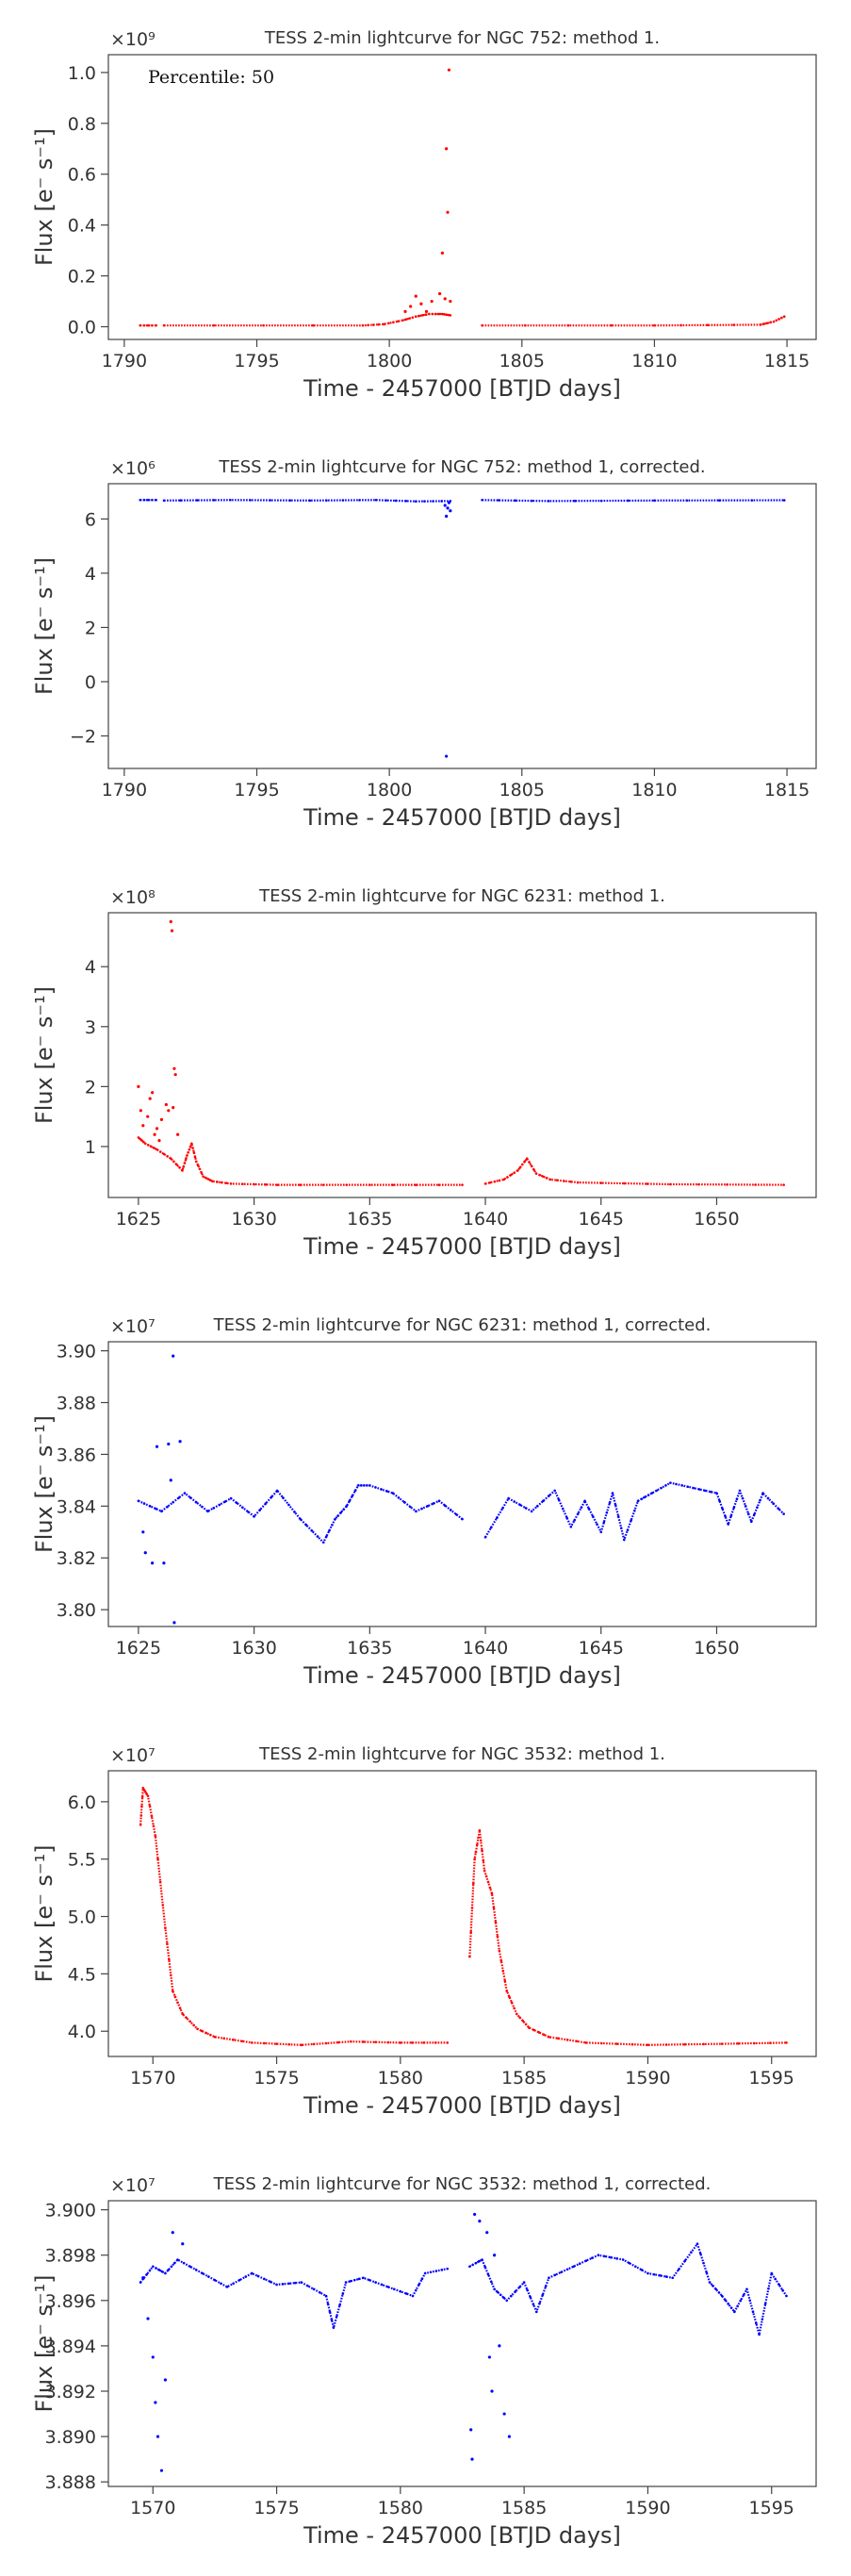 The image size is (851, 2576). I want to click on x-tick-label: 1650, so click(716, 1219).